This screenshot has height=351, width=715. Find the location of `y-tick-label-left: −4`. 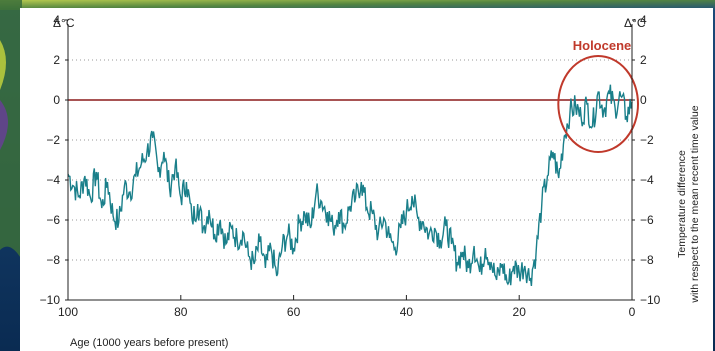

y-tick-label-left: −4 is located at coordinates (53, 180).